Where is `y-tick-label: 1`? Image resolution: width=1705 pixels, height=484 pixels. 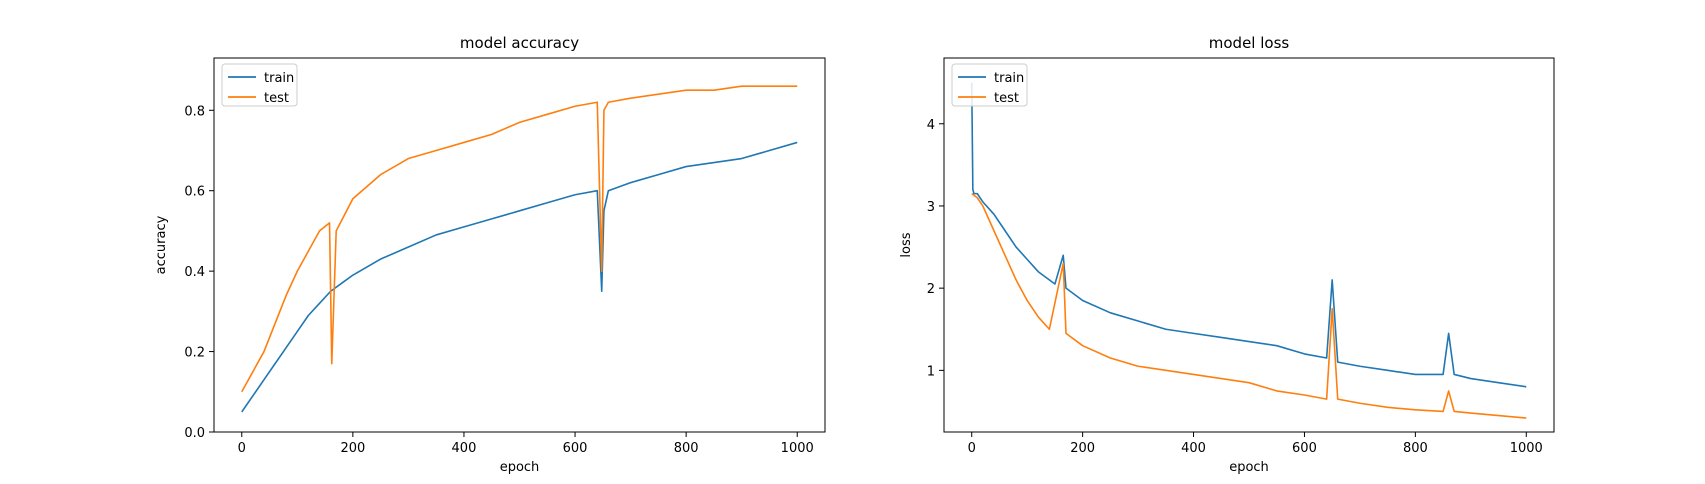 y-tick-label: 1 is located at coordinates (931, 371).